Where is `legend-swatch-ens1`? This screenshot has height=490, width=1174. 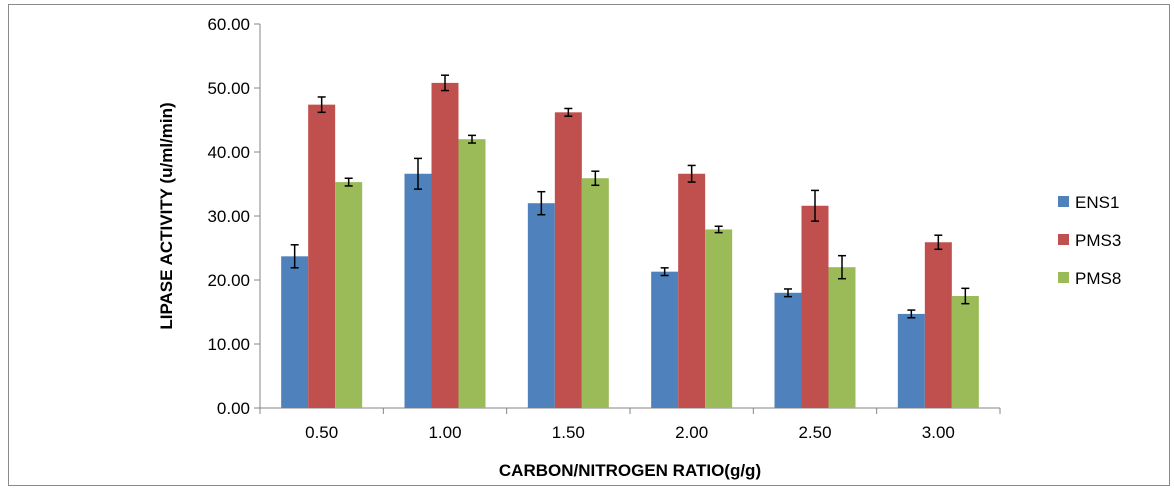 legend-swatch-ens1 is located at coordinates (1063, 201).